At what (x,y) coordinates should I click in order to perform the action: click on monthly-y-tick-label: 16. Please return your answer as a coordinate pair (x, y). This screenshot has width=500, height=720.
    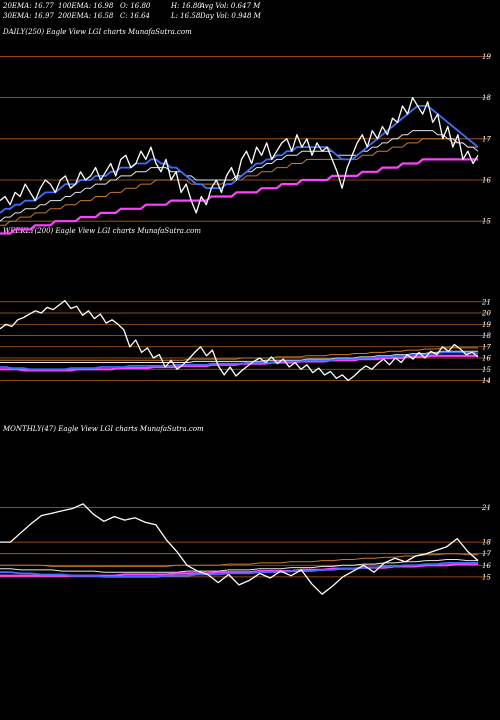
    Looking at the image, I should click on (486, 566).